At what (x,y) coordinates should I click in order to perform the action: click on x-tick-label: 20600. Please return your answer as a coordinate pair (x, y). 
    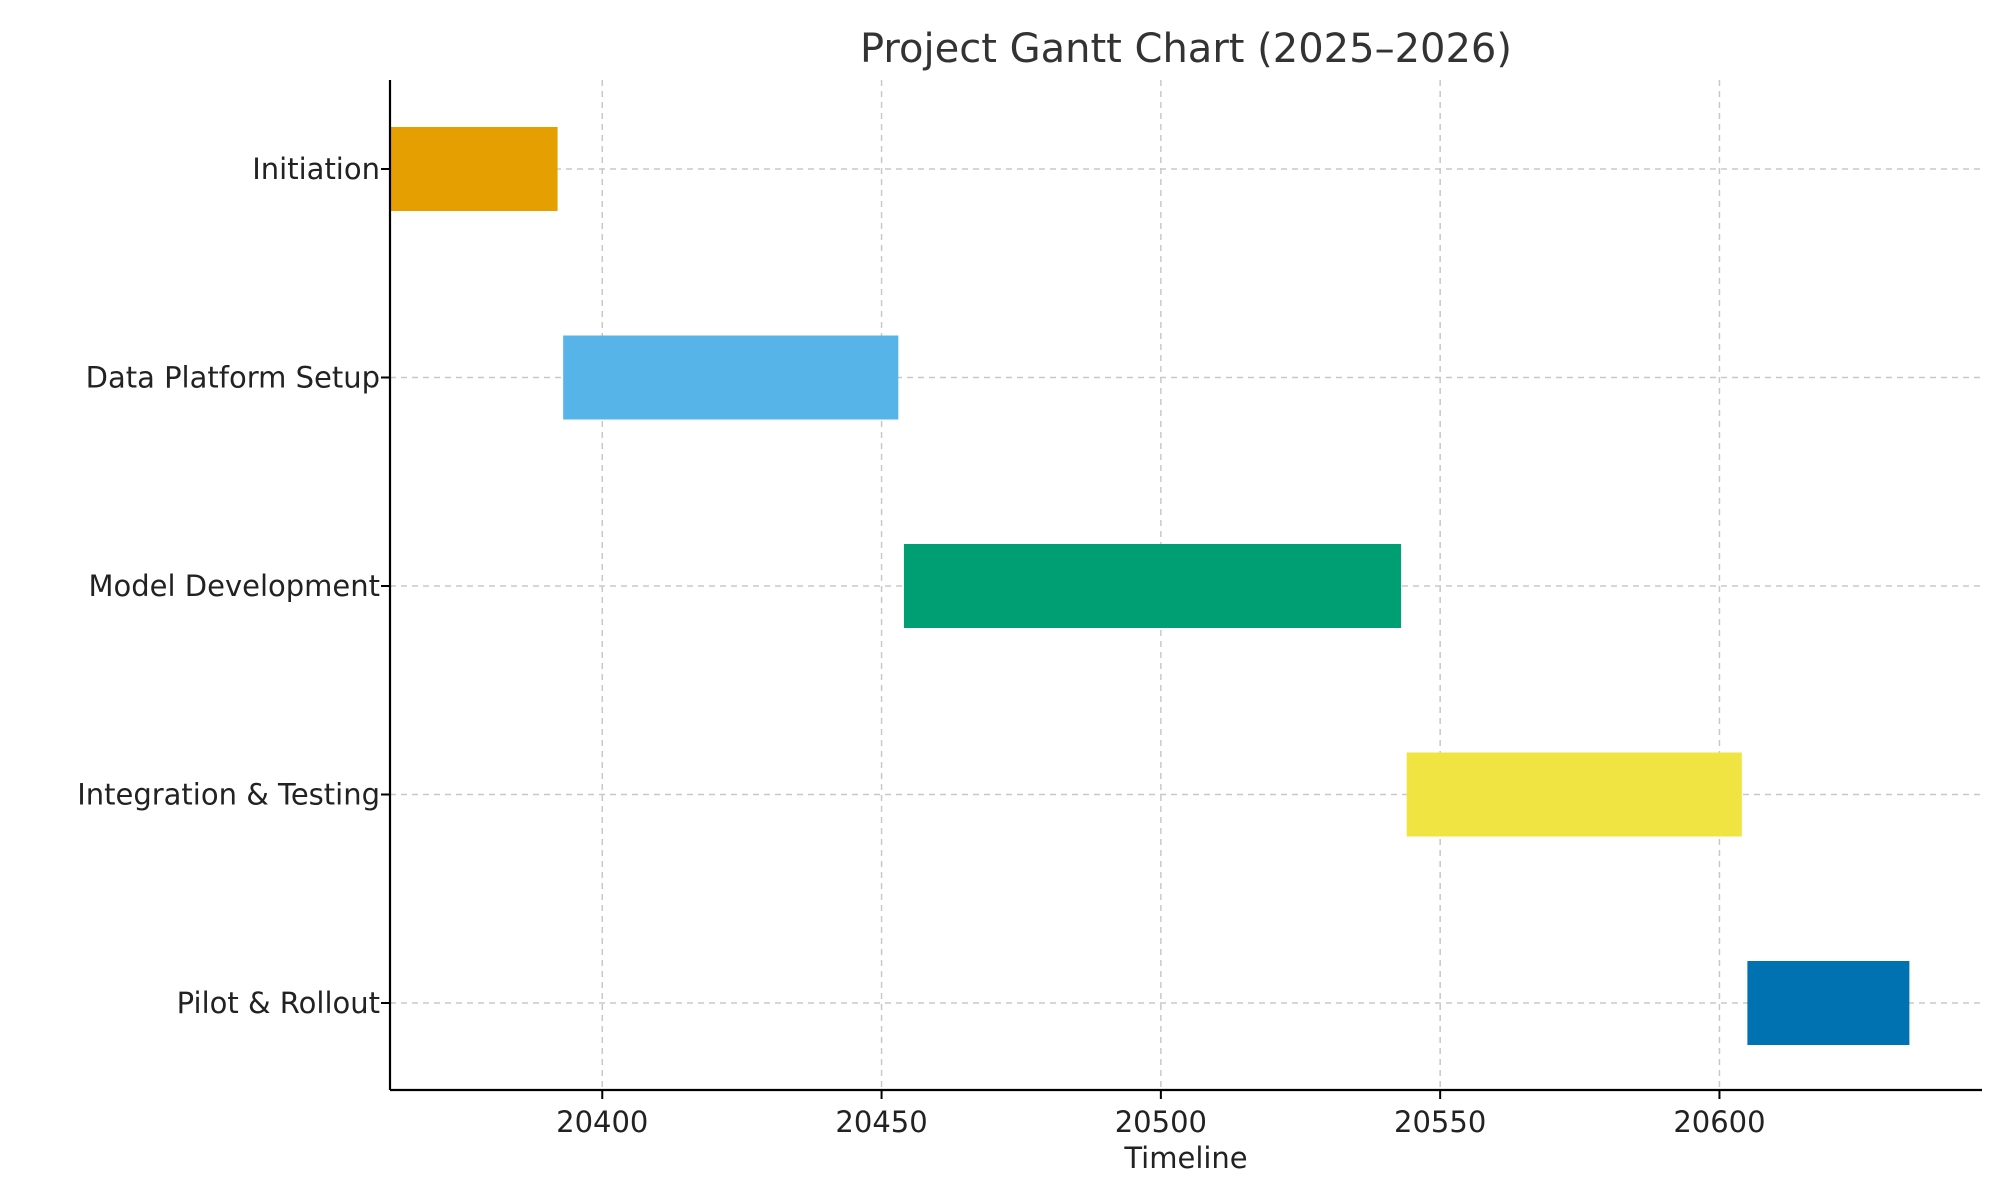
    Looking at the image, I should click on (1719, 1122).